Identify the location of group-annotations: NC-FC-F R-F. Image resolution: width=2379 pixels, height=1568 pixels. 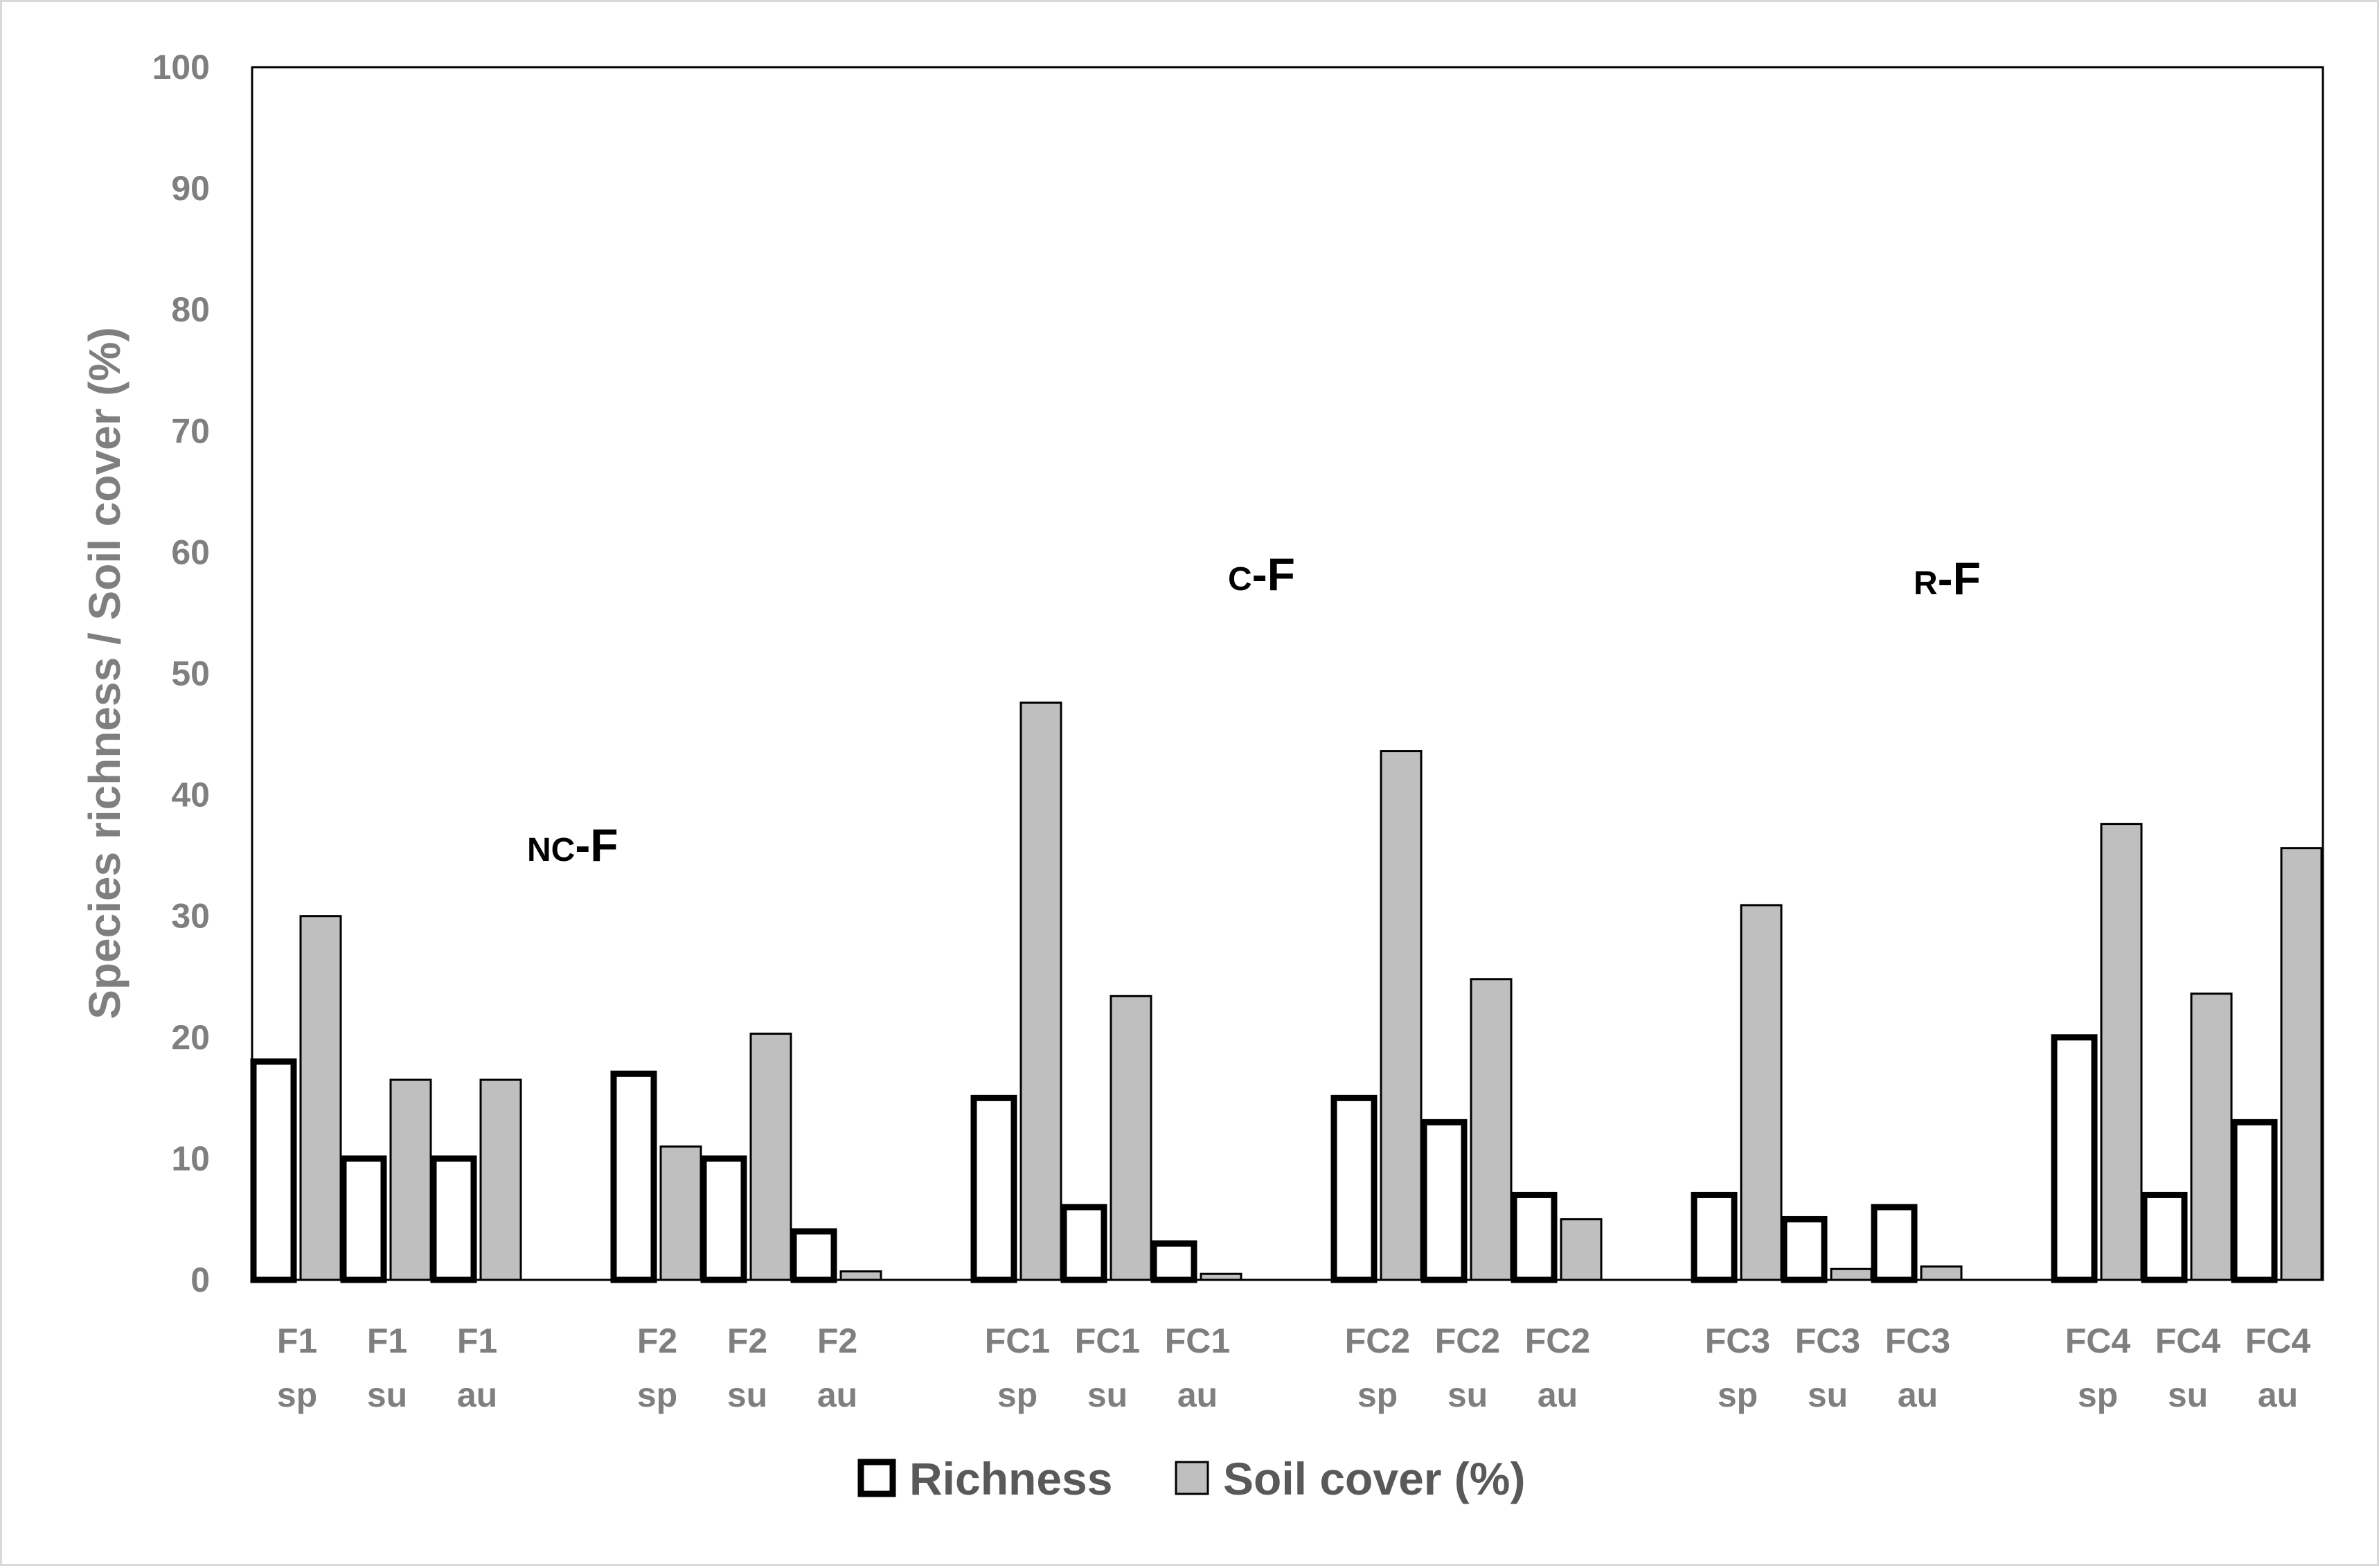
(1254, 710).